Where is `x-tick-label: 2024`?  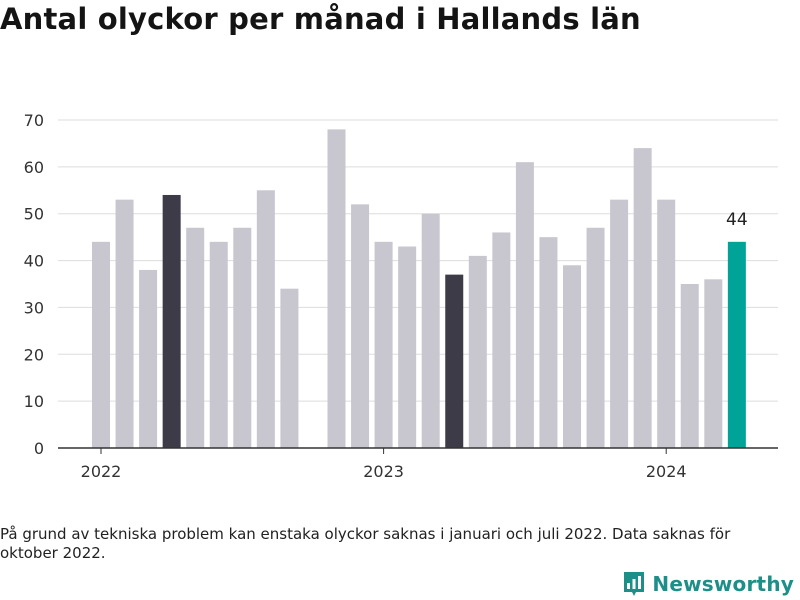 x-tick-label: 2024 is located at coordinates (666, 471).